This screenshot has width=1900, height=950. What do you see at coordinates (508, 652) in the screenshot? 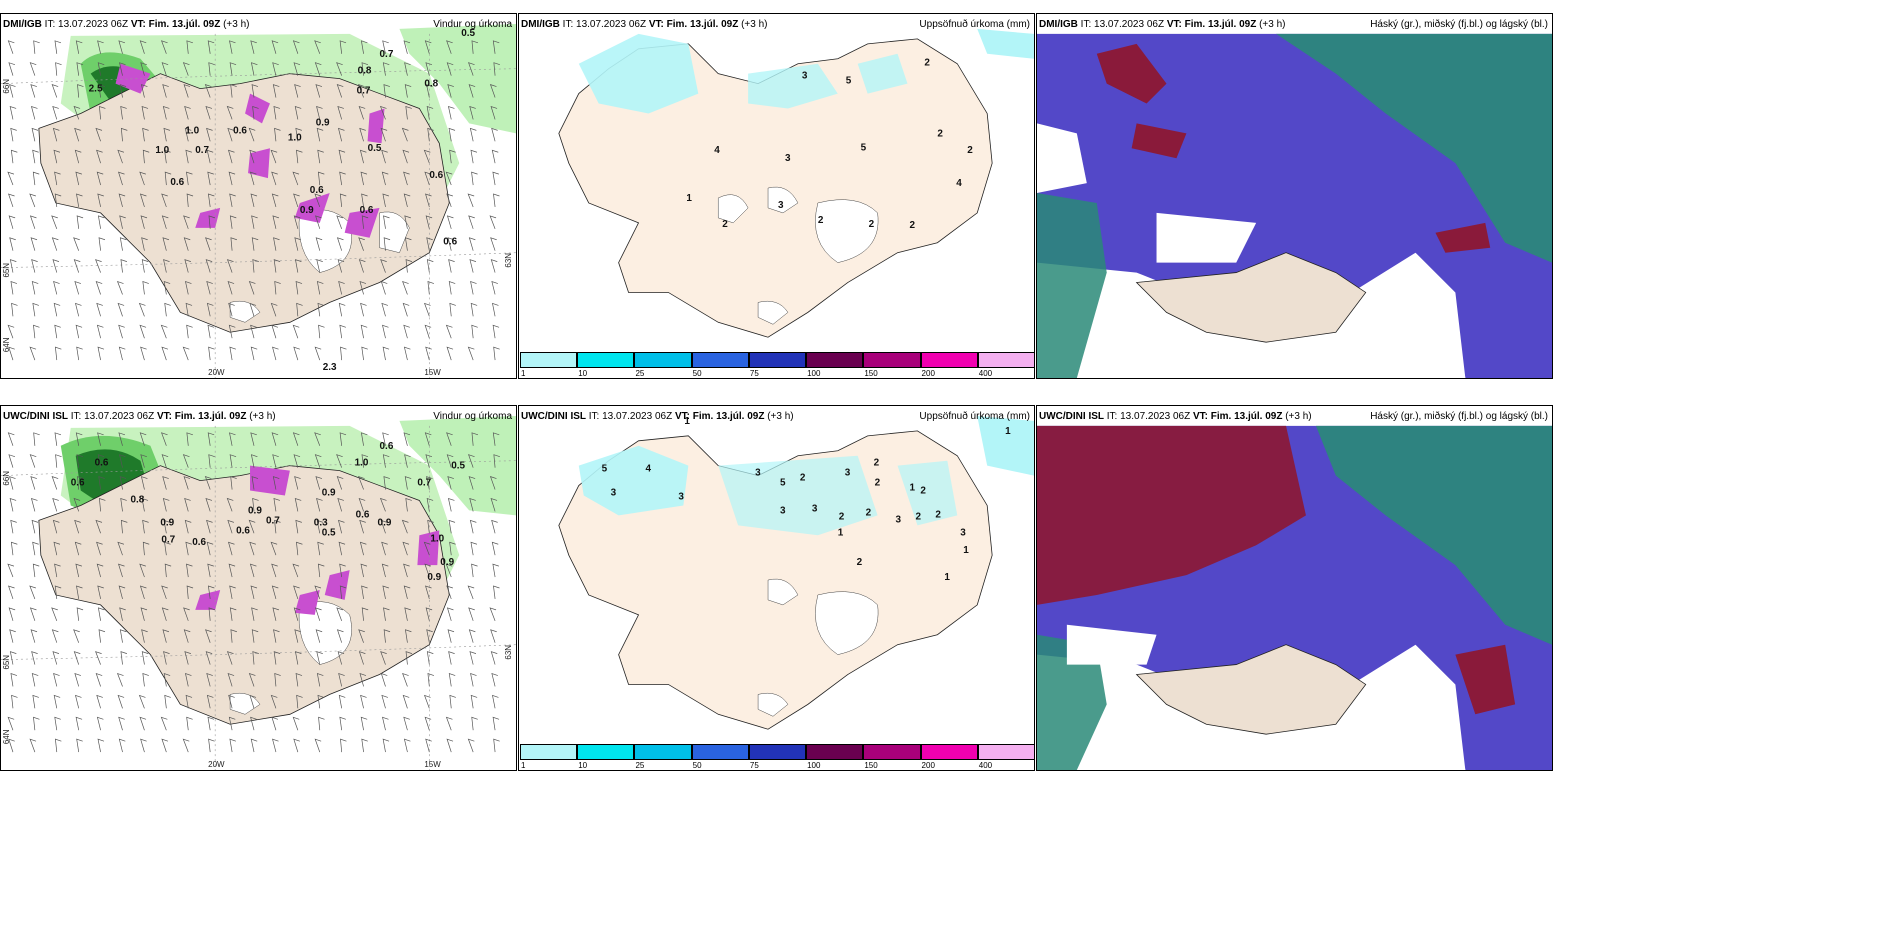
I see `latitude-label: 63N` at bounding box center [508, 652].